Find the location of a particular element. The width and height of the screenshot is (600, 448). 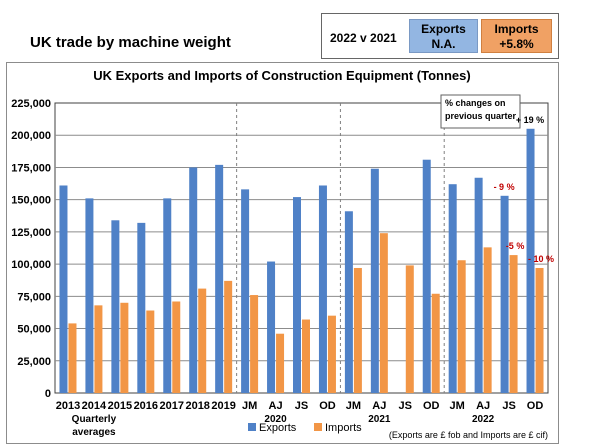

exports-change-box: Exports N.A. is located at coordinates (443, 36).